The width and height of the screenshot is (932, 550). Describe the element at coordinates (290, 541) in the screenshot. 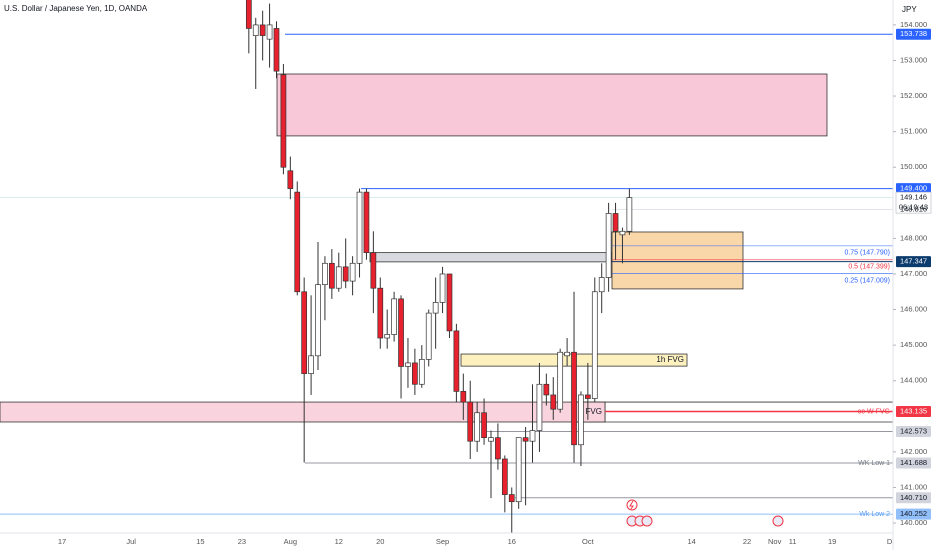

I see `x-tick-label: Aug` at that location.